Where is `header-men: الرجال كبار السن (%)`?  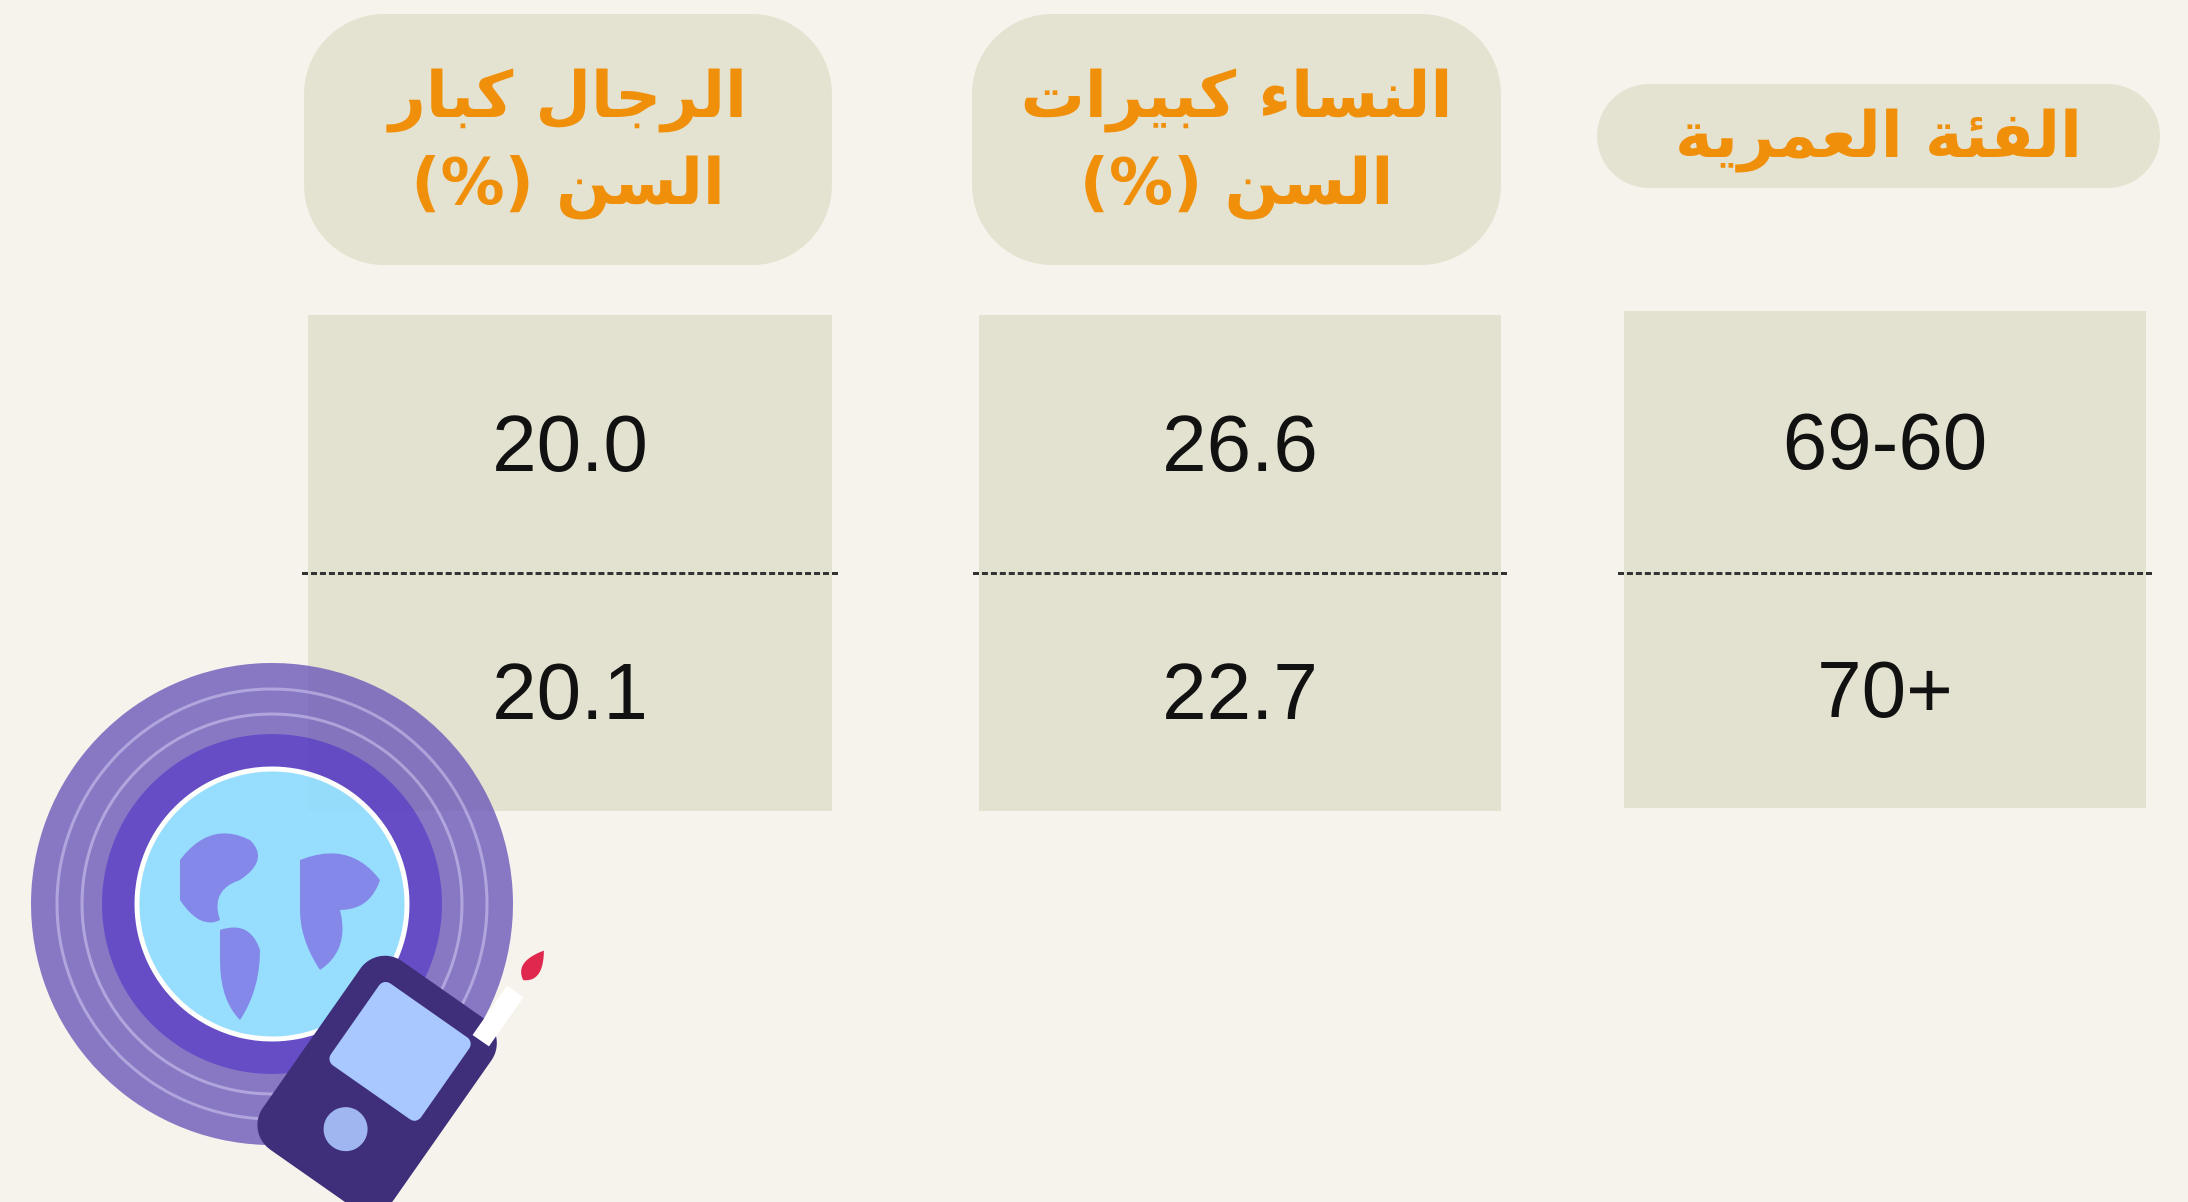
header-men: الرجال كبار السن (%) is located at coordinates (568, 139).